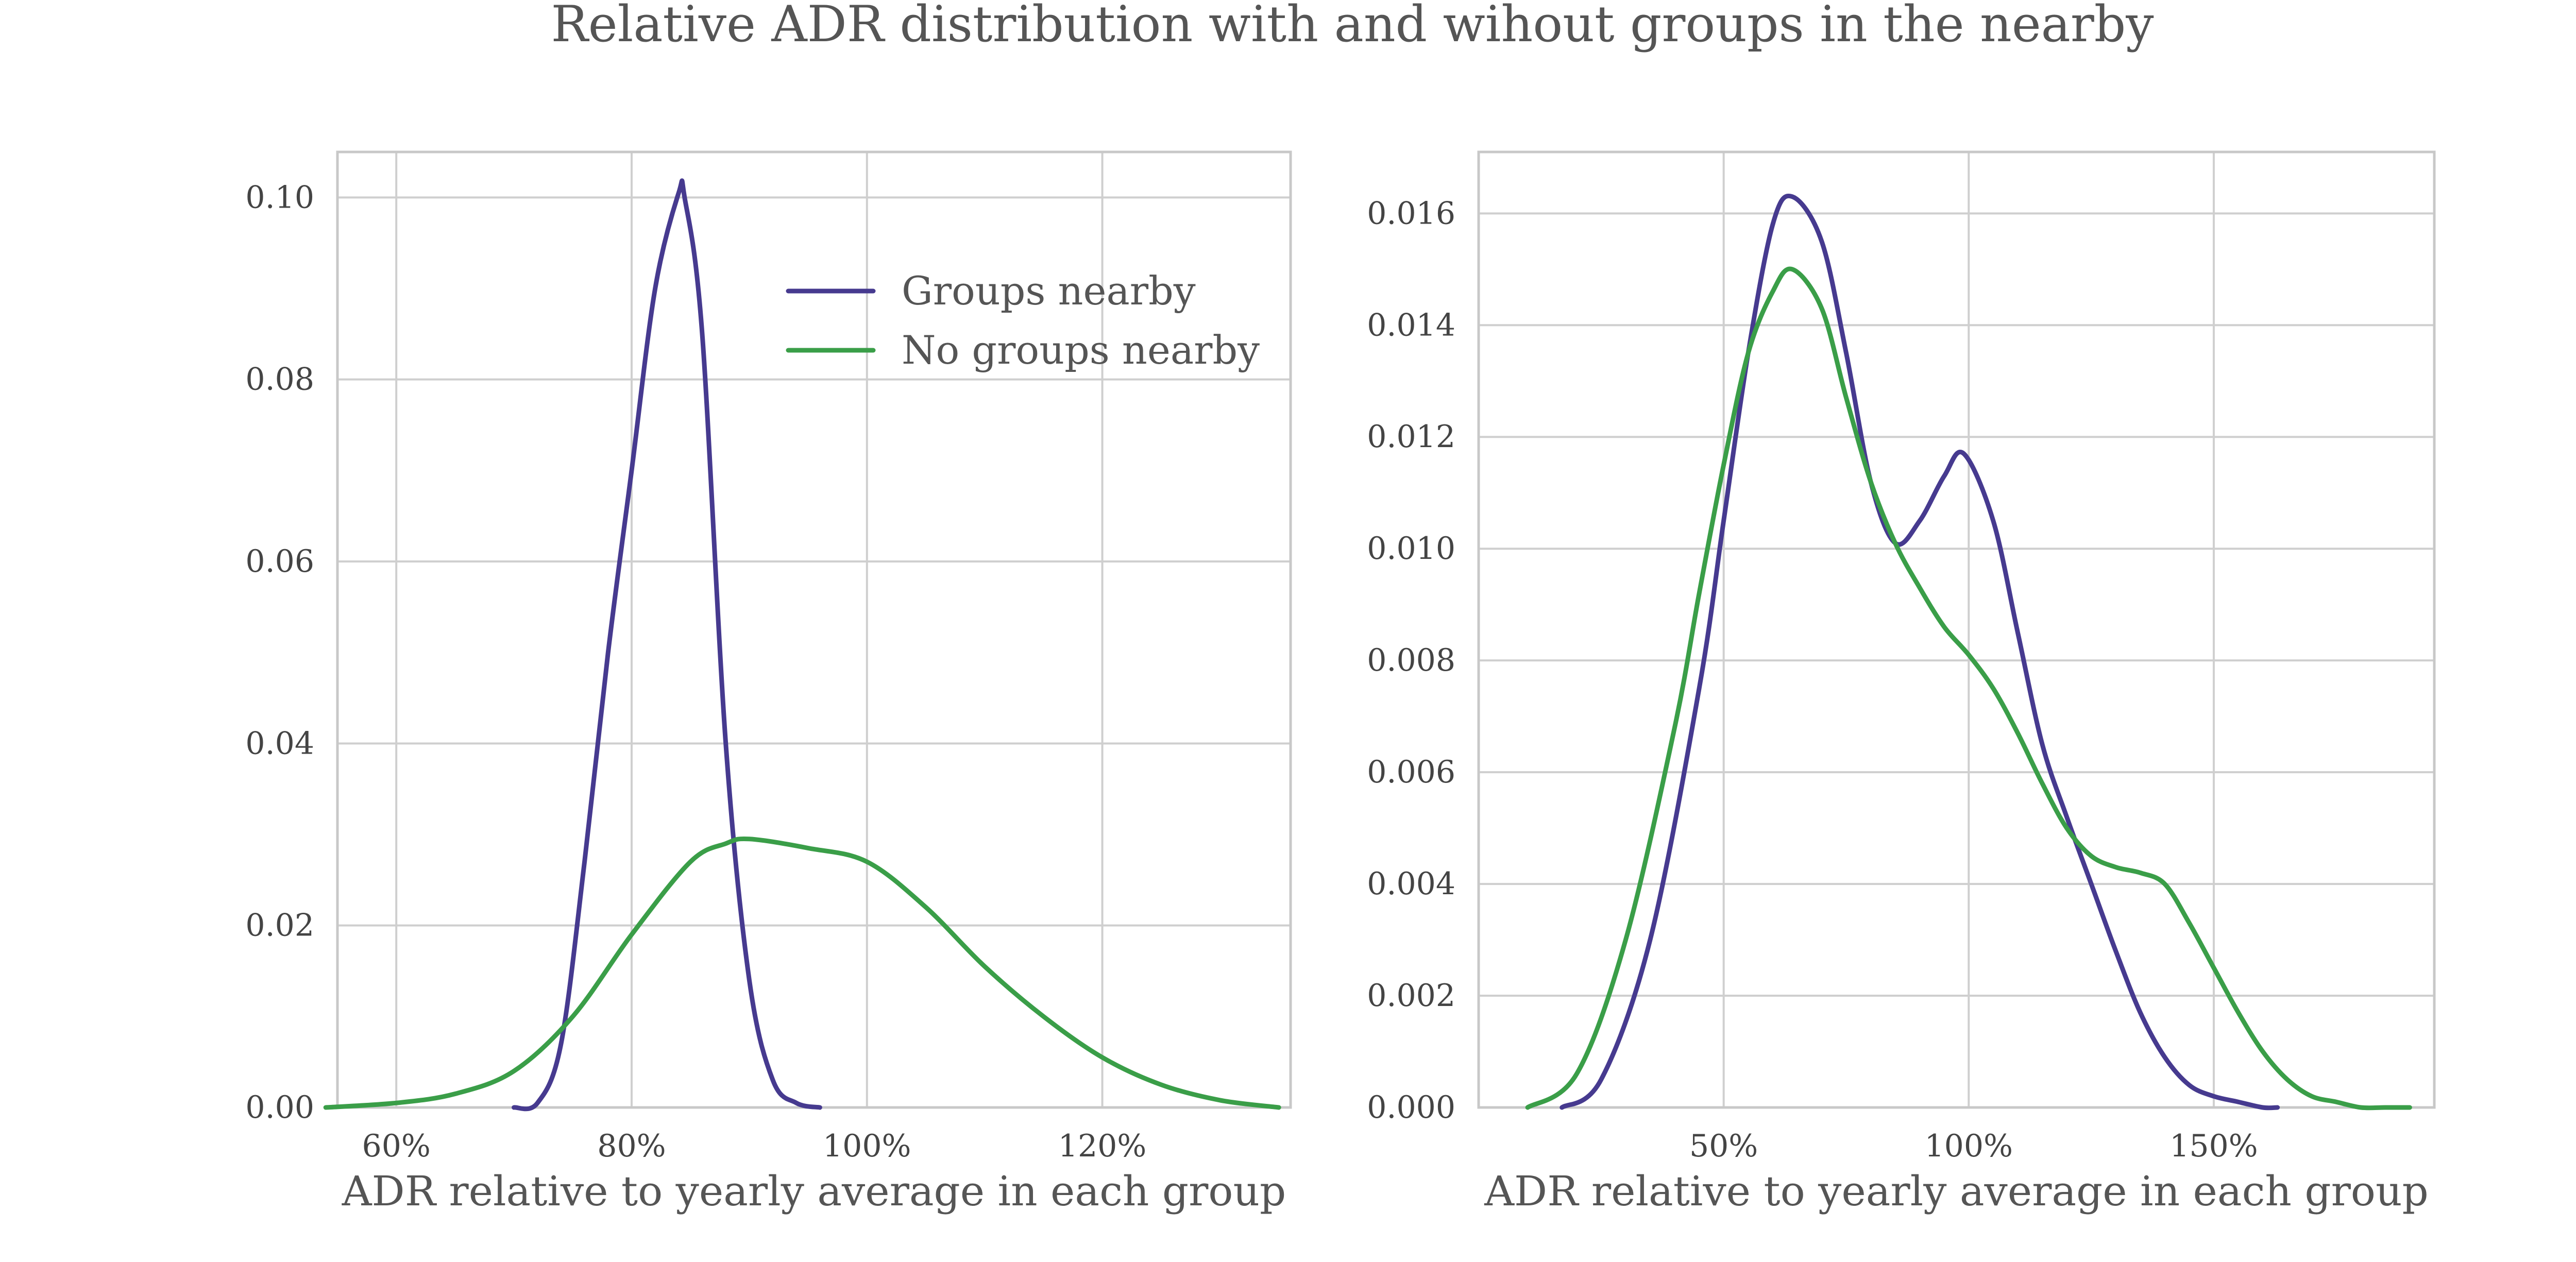 The width and height of the screenshot is (2576, 1262). I want to click on x-tick-label: 150%, so click(2214, 1146).